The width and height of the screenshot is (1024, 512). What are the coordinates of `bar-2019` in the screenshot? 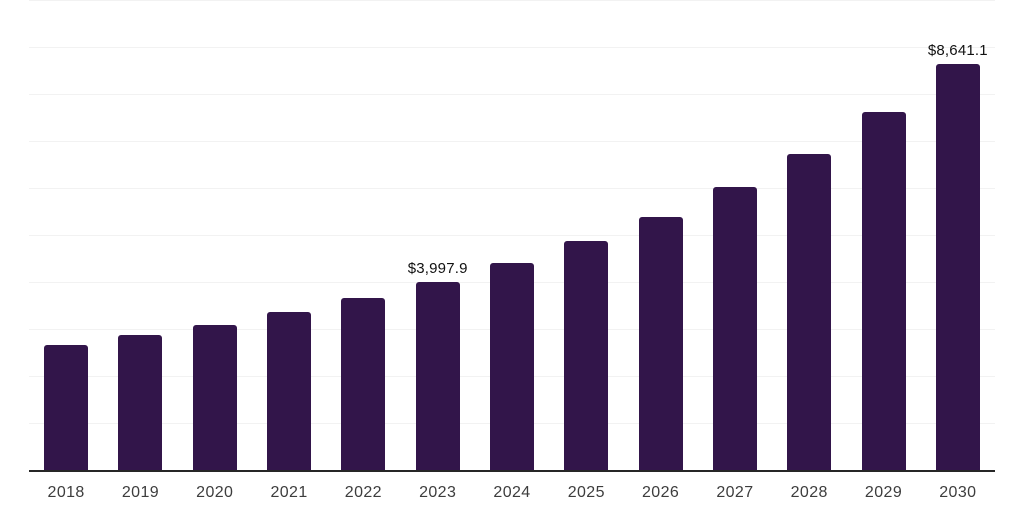 It's located at (140, 402).